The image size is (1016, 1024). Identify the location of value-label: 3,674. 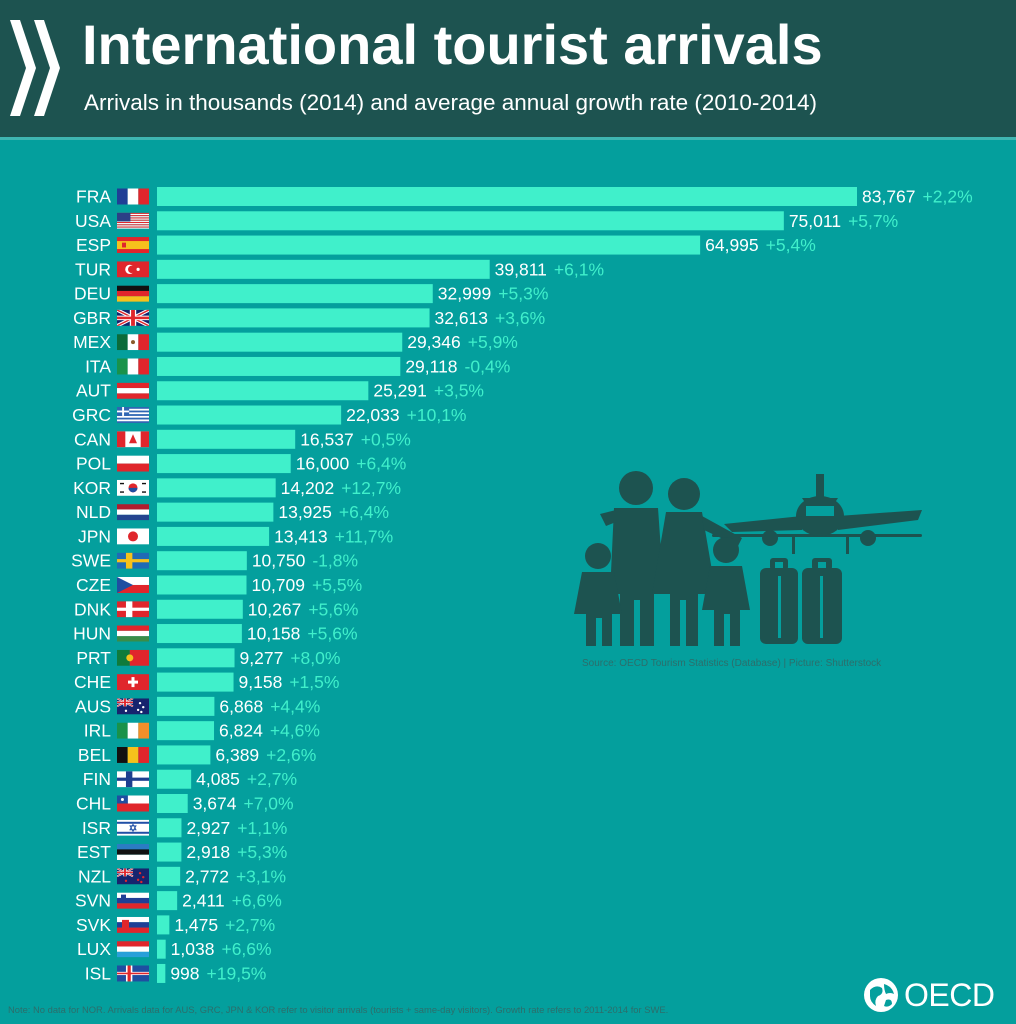
(215, 804).